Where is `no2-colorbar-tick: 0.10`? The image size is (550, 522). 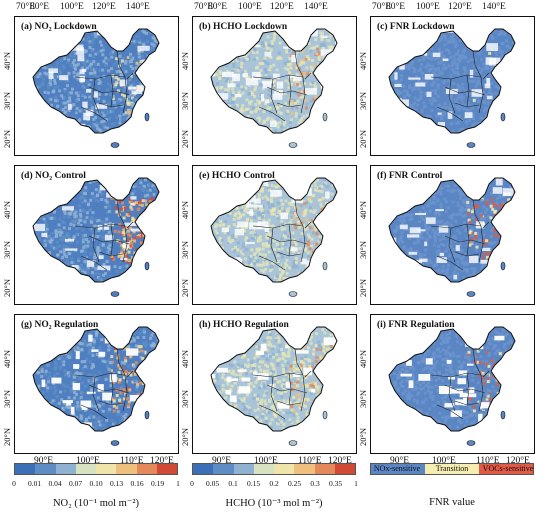 no2-colorbar-tick: 0.10 is located at coordinates (96, 483).